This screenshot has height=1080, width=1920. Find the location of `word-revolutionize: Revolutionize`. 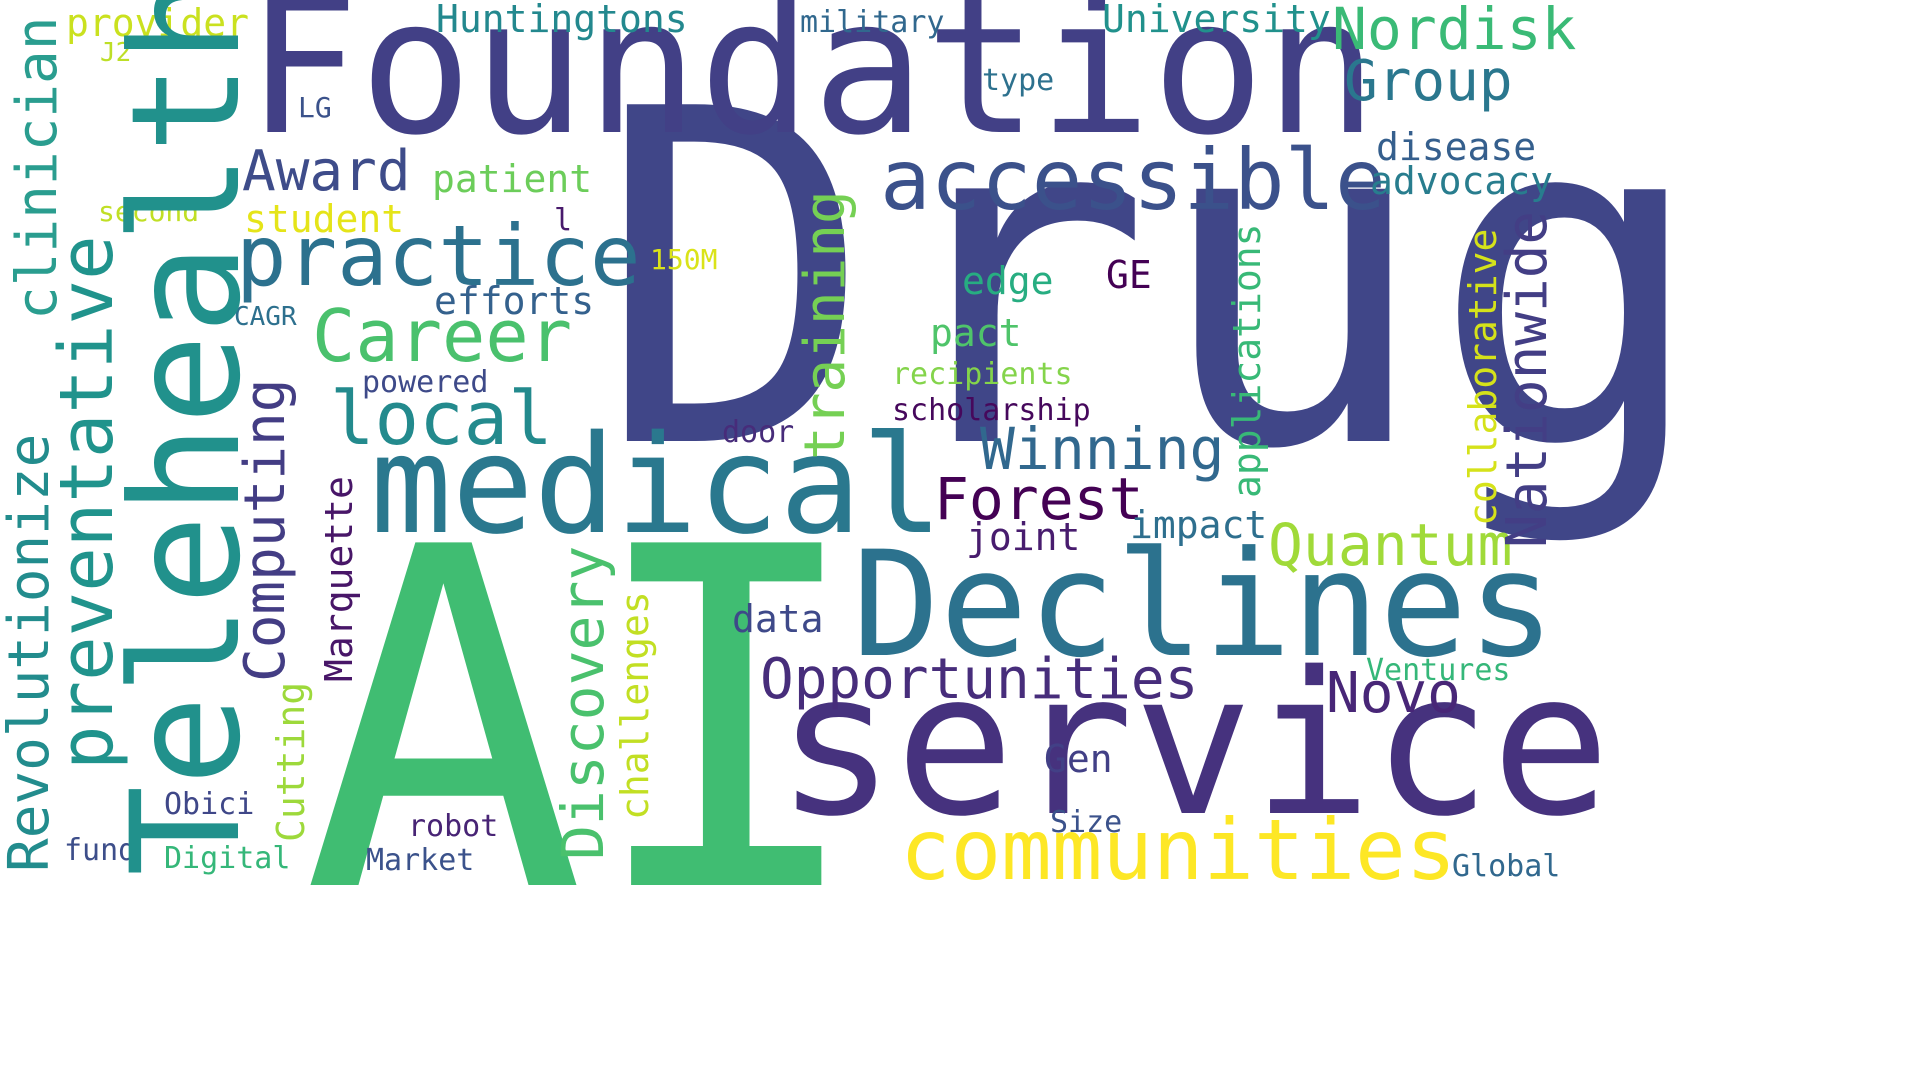

word-revolutionize: Revolutionize is located at coordinates (31, 652).